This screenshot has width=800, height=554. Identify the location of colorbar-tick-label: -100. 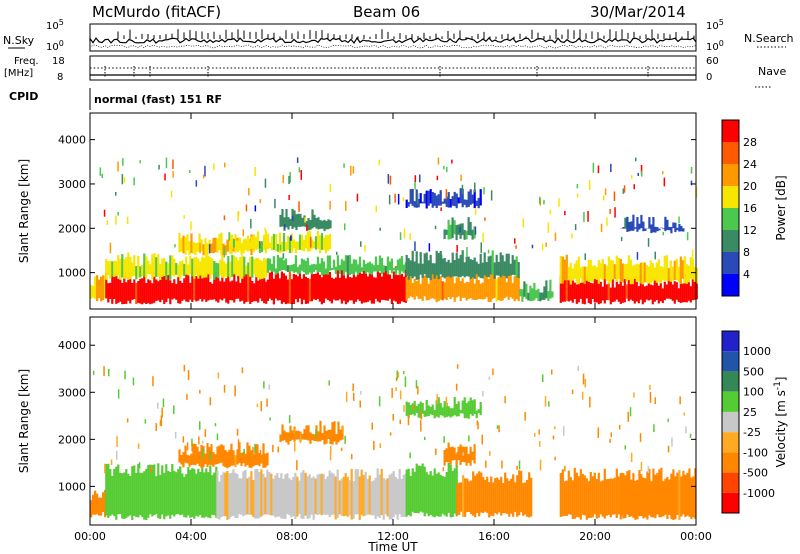
(755, 452).